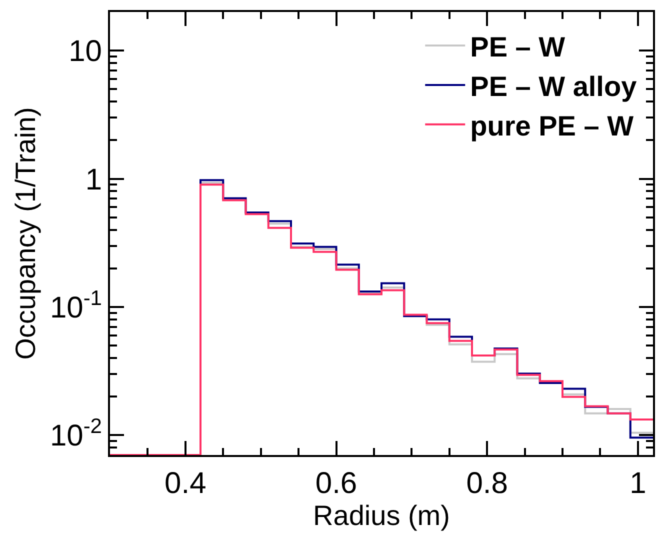 The image size is (663, 545). What do you see at coordinates (552, 126) in the screenshot?
I see `legend-label: pure PE – W` at bounding box center [552, 126].